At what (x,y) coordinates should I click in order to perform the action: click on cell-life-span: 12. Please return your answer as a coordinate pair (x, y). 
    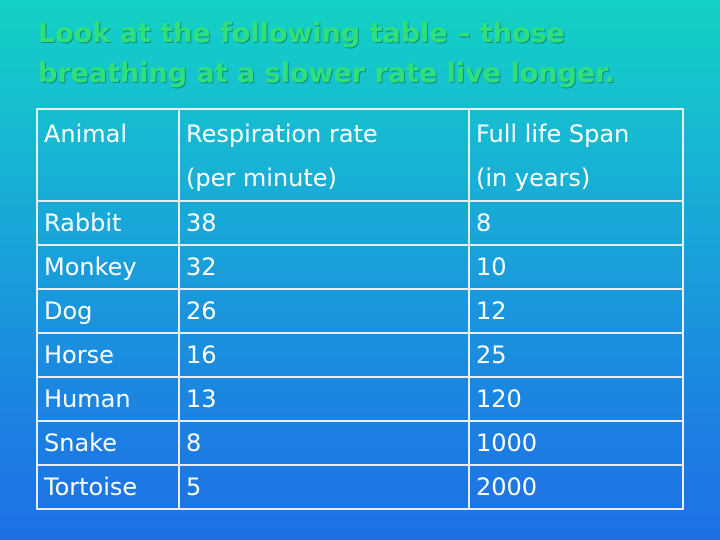
    Looking at the image, I should click on (576, 311).